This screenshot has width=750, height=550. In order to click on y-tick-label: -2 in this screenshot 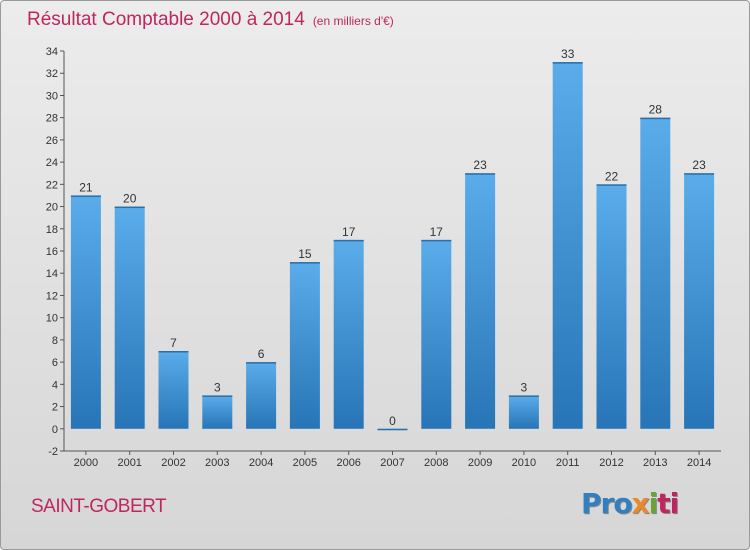, I will do `click(53, 452)`.